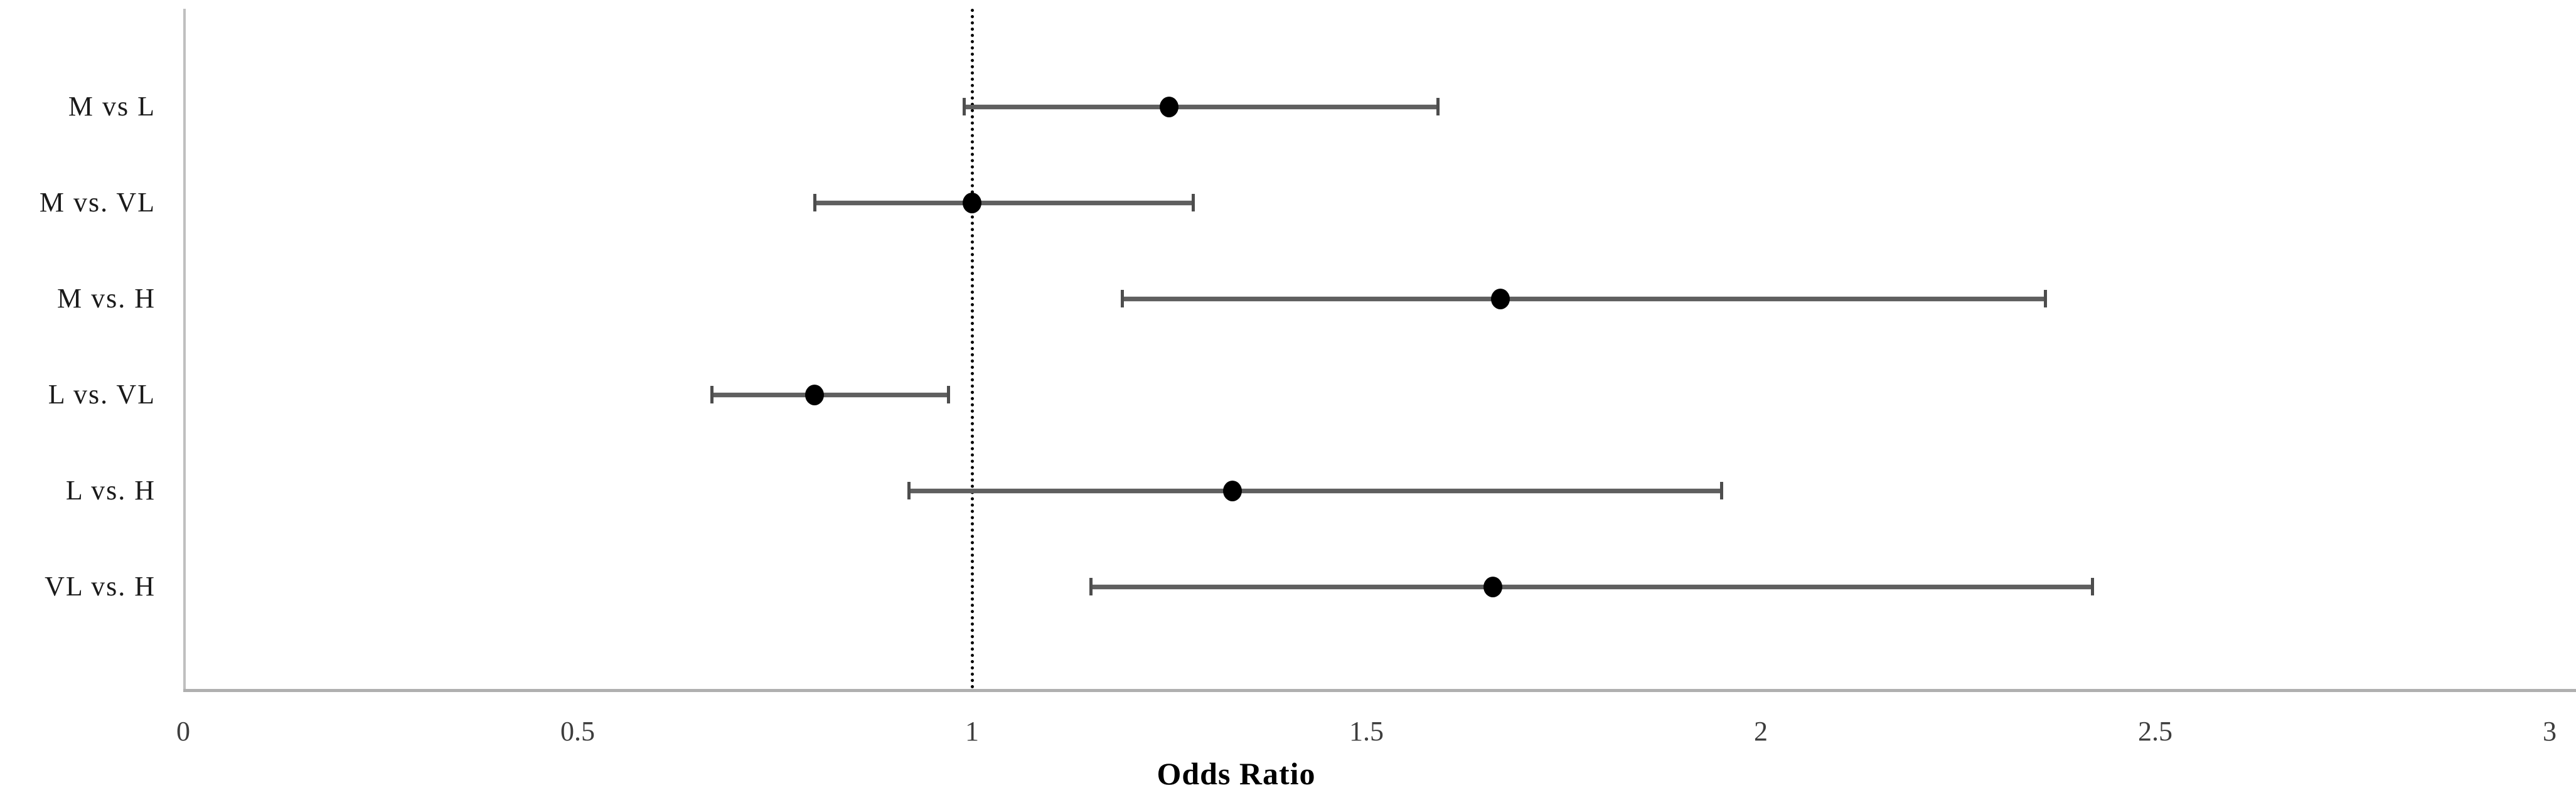 This screenshot has width=2576, height=805. Describe the element at coordinates (106, 298) in the screenshot. I see `category-label: M vs. H` at that location.